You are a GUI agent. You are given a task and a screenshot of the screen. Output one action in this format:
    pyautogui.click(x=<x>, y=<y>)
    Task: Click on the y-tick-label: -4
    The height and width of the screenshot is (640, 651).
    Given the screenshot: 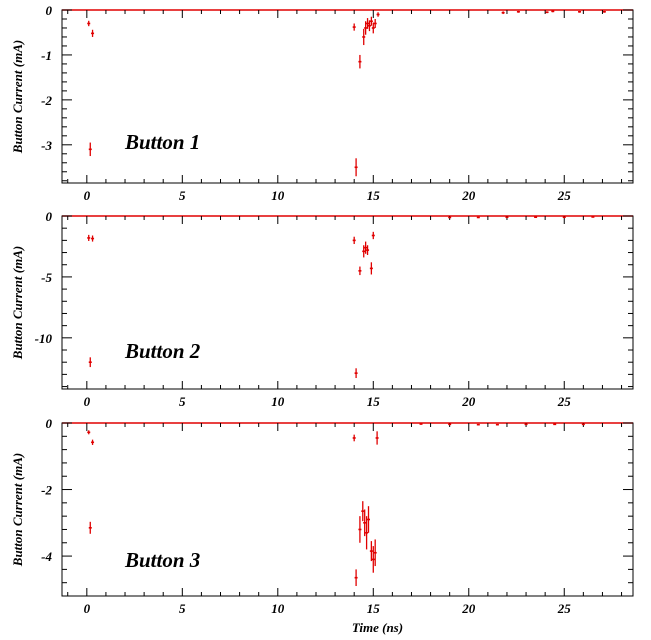 What is the action you would take?
    pyautogui.click(x=46, y=556)
    